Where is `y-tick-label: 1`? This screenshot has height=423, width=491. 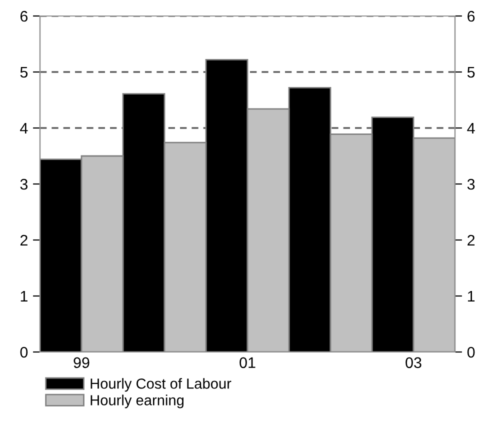 y-tick-label: 1 is located at coordinates (24, 296).